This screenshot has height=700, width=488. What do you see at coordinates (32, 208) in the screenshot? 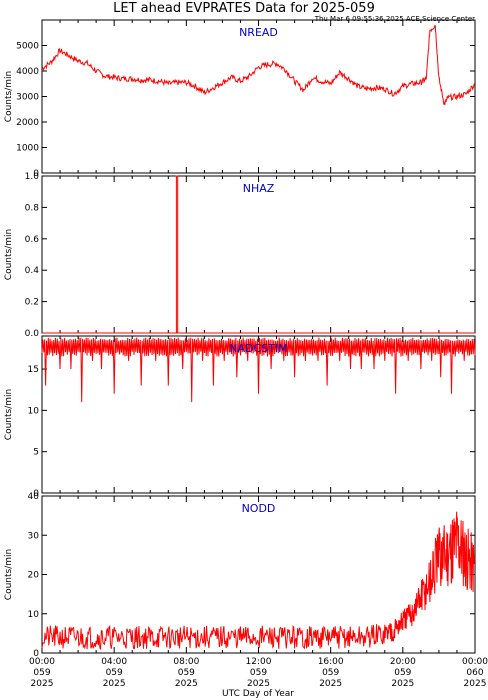
I see `y-tick-label: 0.8` at bounding box center [32, 208].